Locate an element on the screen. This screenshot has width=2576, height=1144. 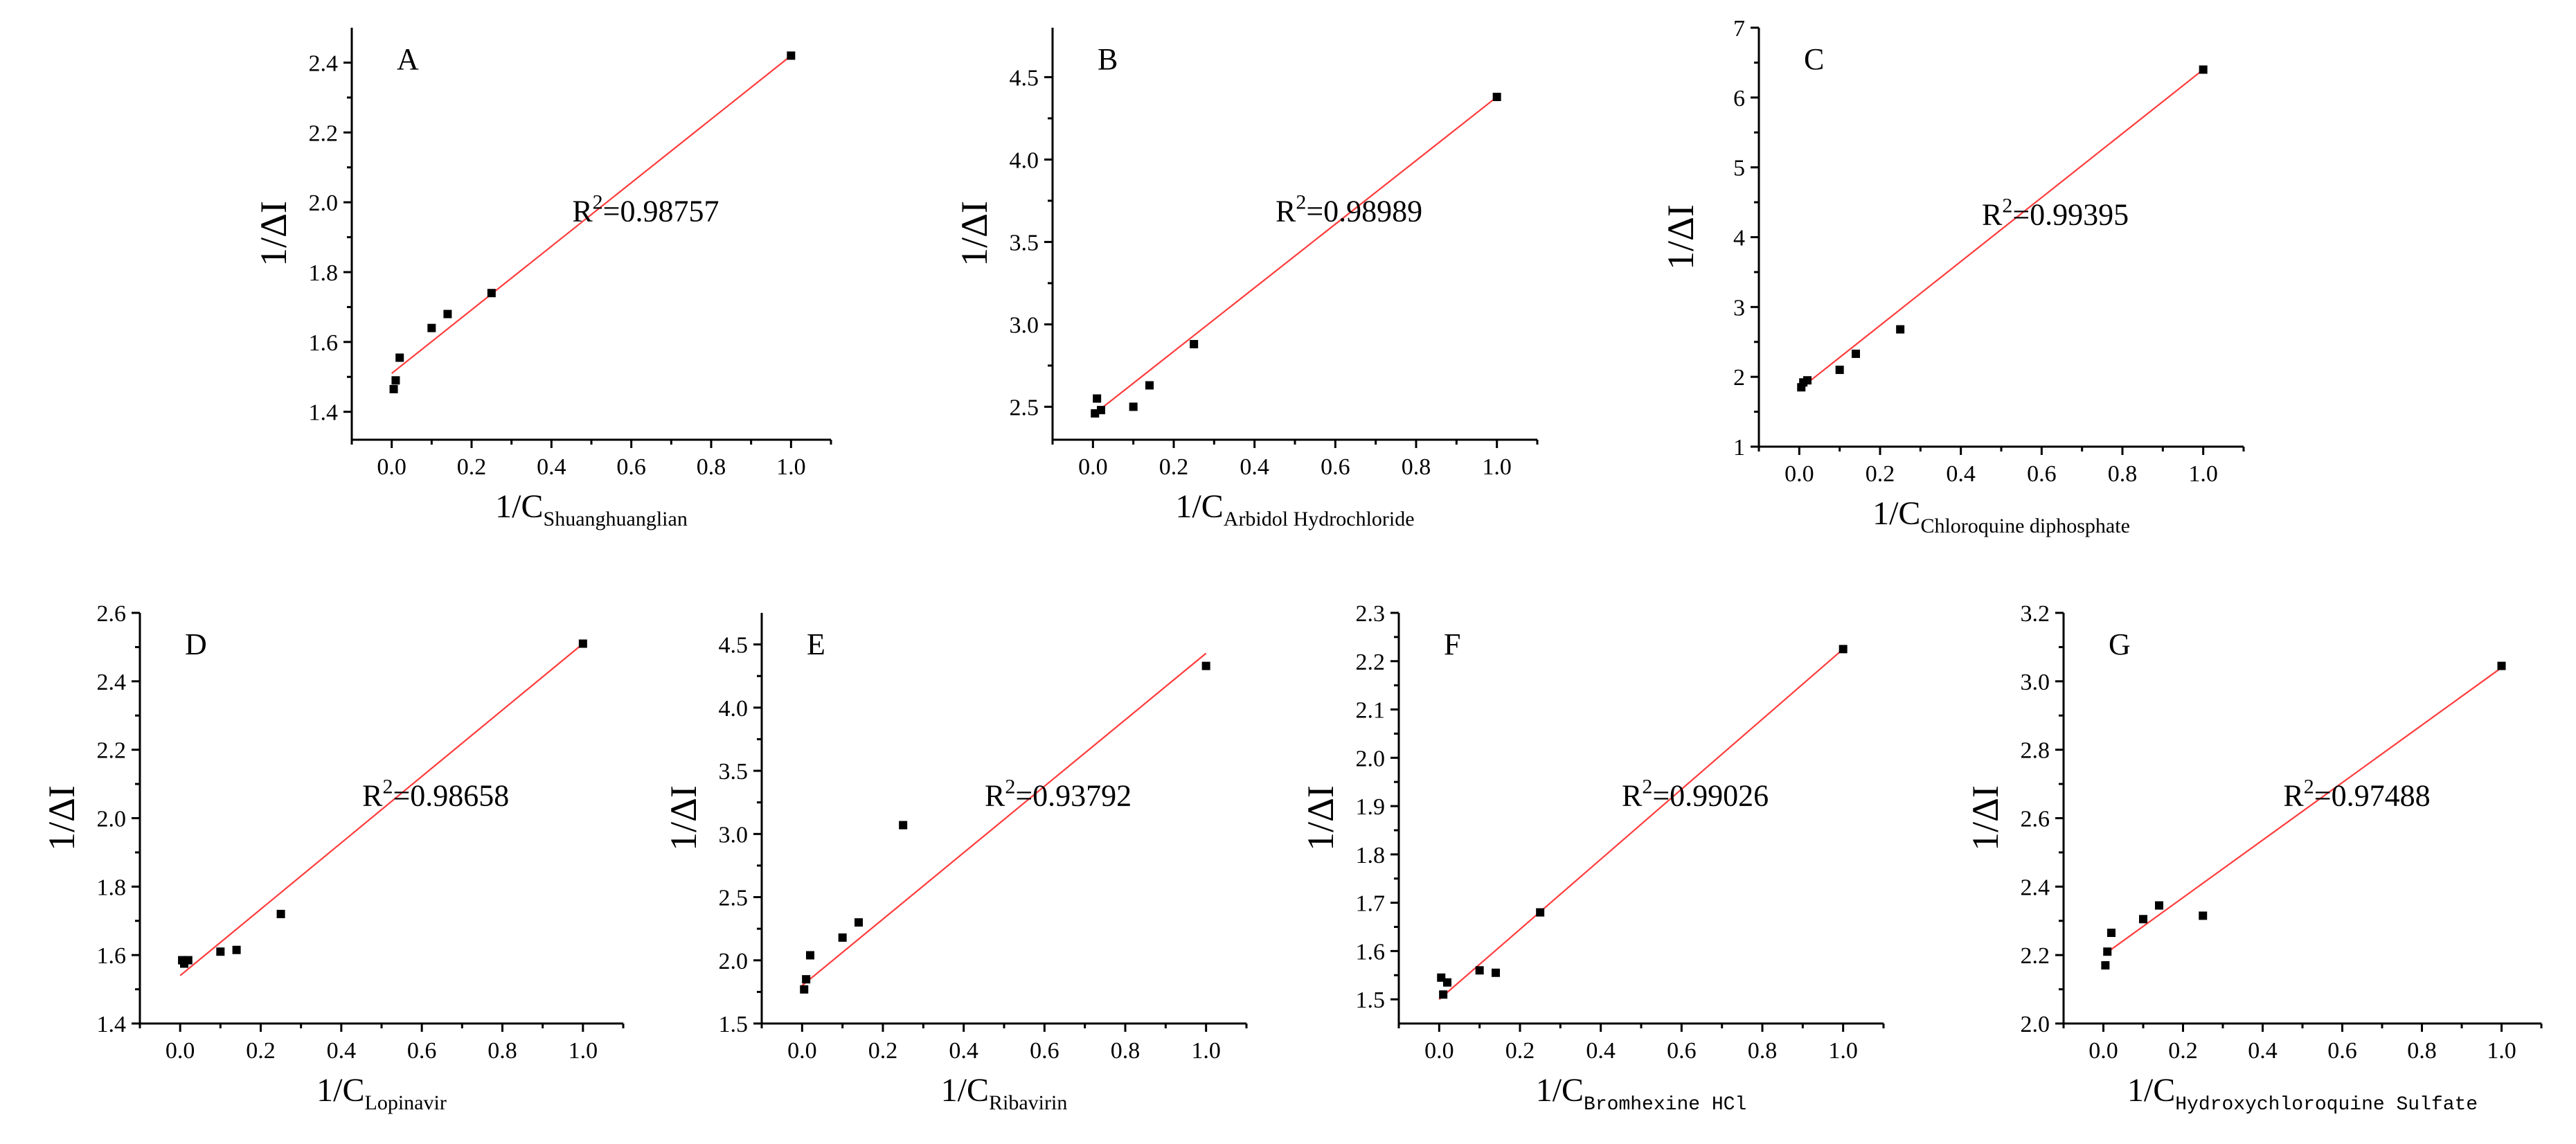
y-tick-label: 2.8 is located at coordinates (2036, 751).